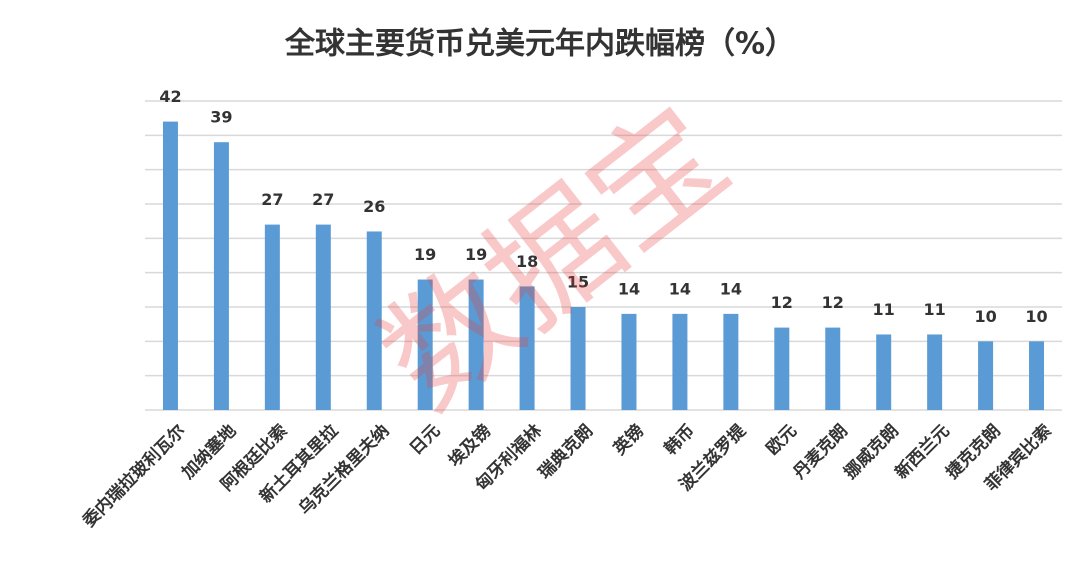 The width and height of the screenshot is (1080, 582). Describe the element at coordinates (539, 44) in the screenshot. I see `chart-title: 全球主要货币兑美元年内跌幅榜（%）` at that location.